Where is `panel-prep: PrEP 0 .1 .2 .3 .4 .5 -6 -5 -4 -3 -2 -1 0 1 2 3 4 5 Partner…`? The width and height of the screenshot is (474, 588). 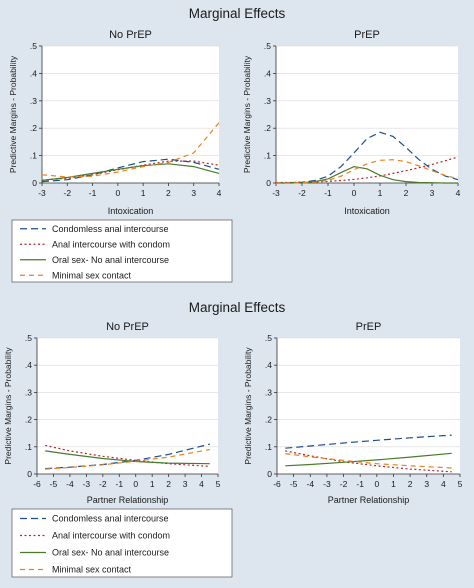
panel-prep: PrEP 0 .1 .2 .3 .4 .5 -6 -5 -4 -3 -2 -1 0 1 2 3 4 5 Partner… is located at coordinates (353, 413).